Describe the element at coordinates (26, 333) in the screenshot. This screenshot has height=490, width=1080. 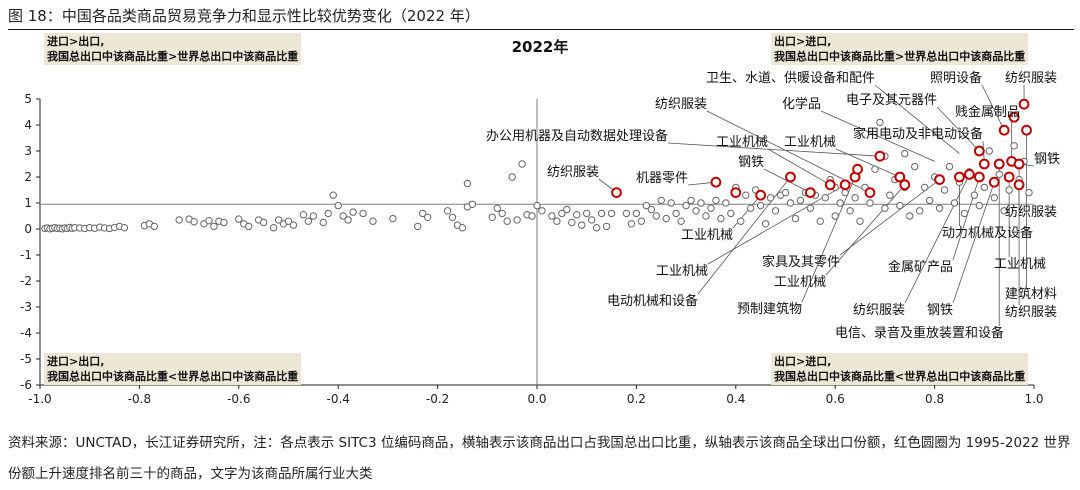
I see `y-tick-label: -4` at that location.